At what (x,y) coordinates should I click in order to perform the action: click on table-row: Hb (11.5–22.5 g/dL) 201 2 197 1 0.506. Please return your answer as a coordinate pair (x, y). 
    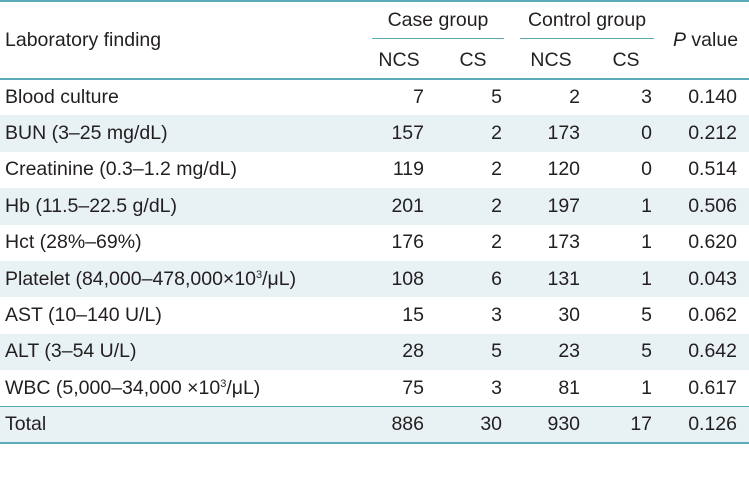
    Looking at the image, I should click on (374, 206).